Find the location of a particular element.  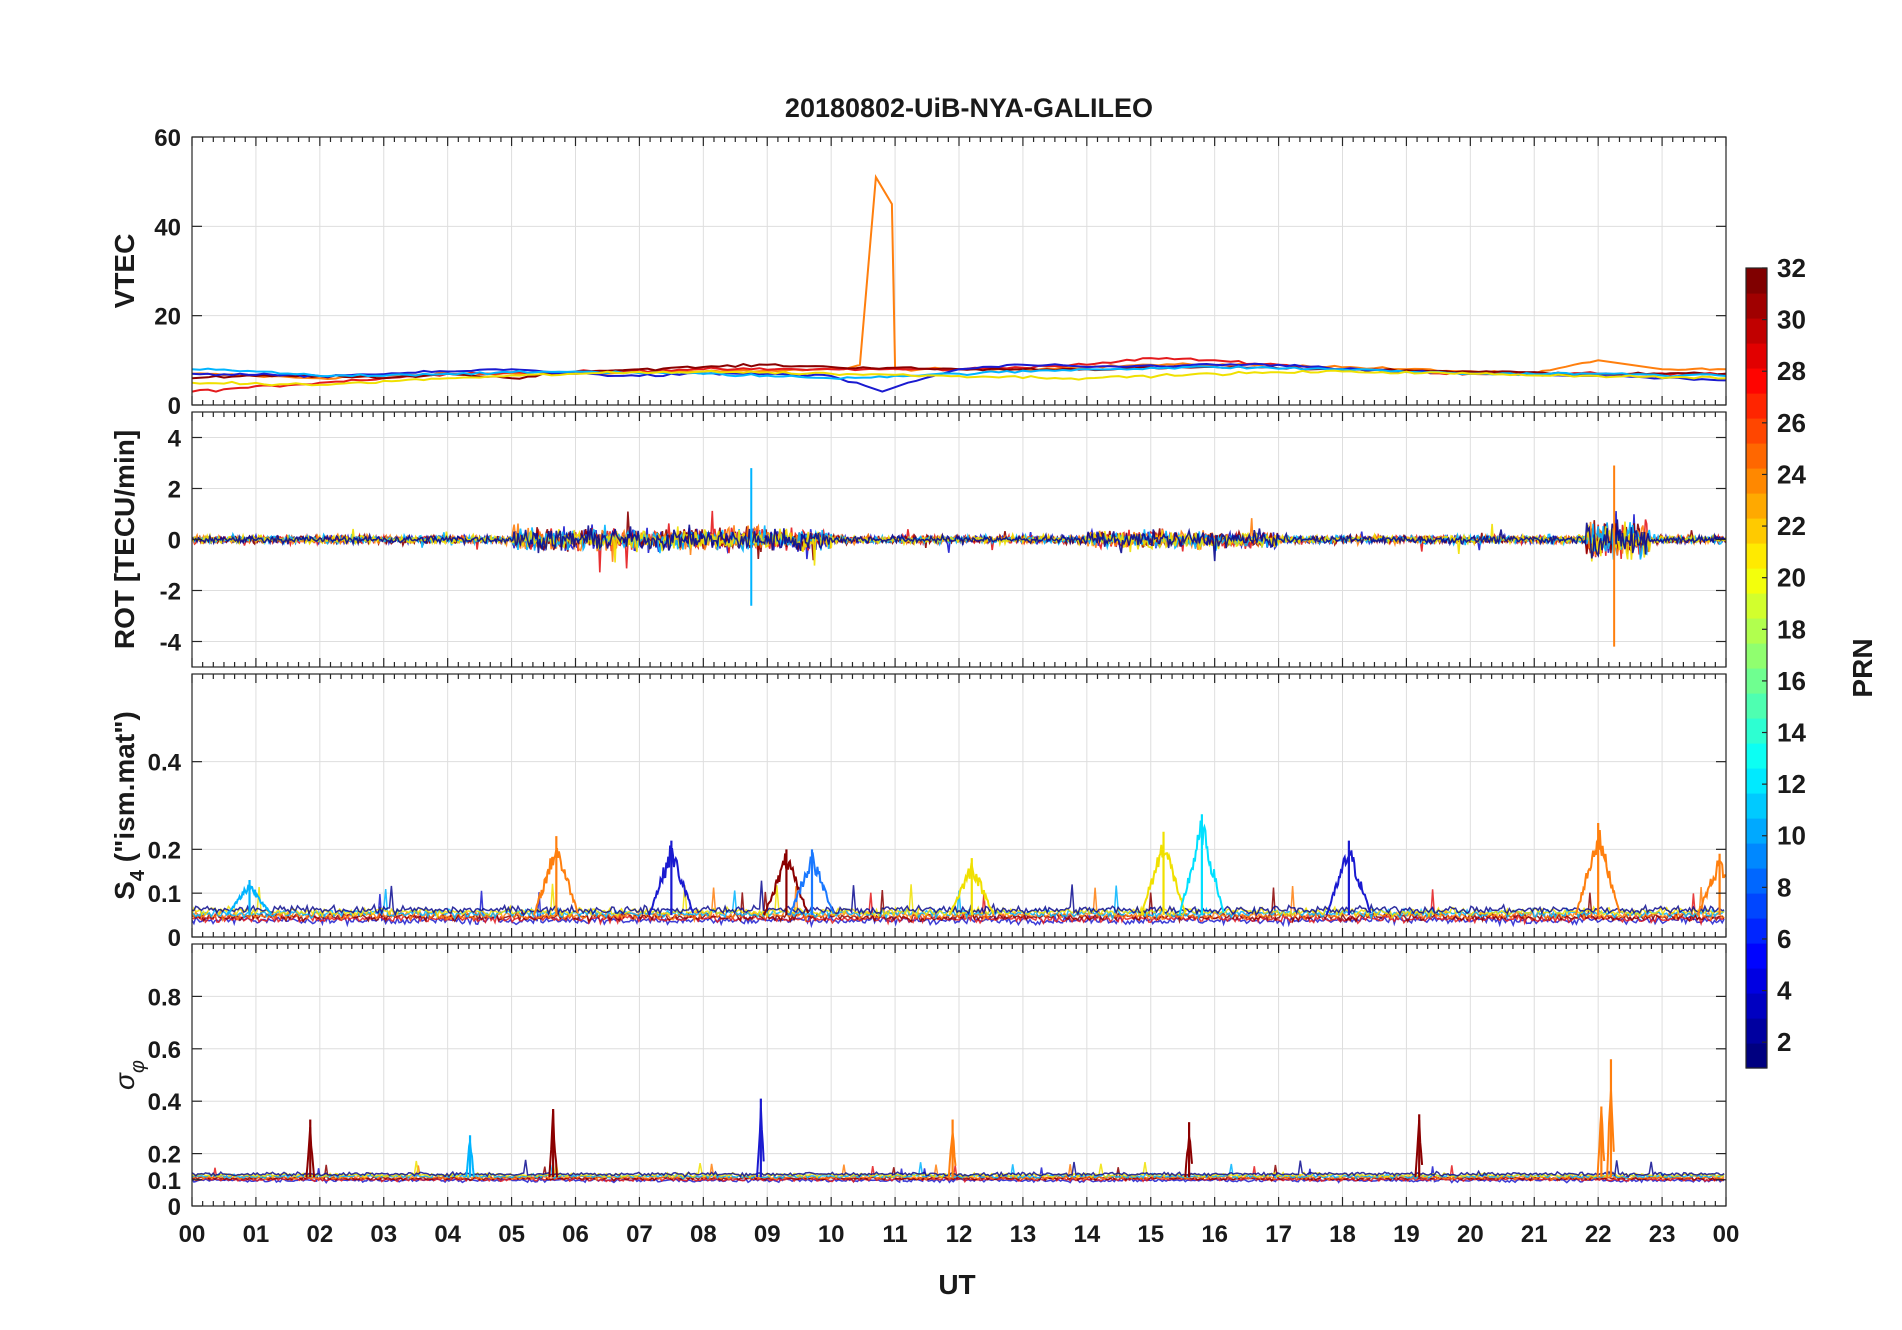

colorbar-tick-label: 22 is located at coordinates (1791, 526).